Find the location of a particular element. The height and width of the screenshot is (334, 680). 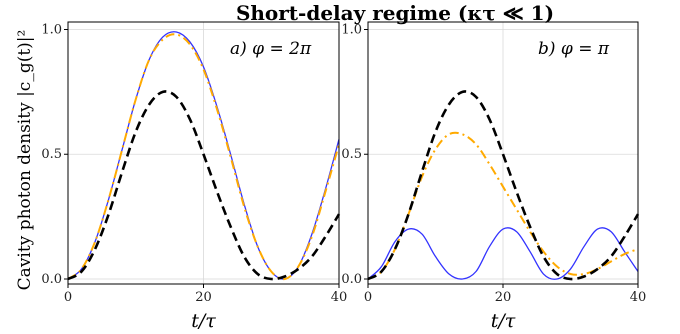

panel-annotation: b) φ = π is located at coordinates (574, 49).